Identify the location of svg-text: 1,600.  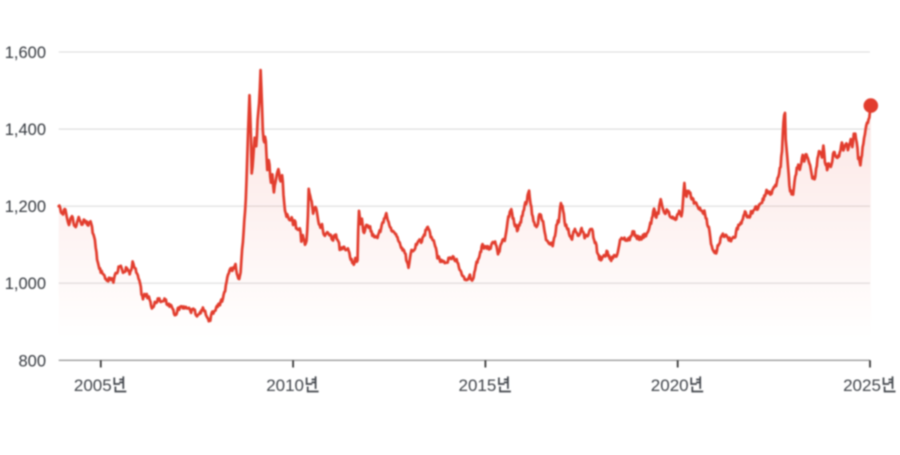
(25, 53).